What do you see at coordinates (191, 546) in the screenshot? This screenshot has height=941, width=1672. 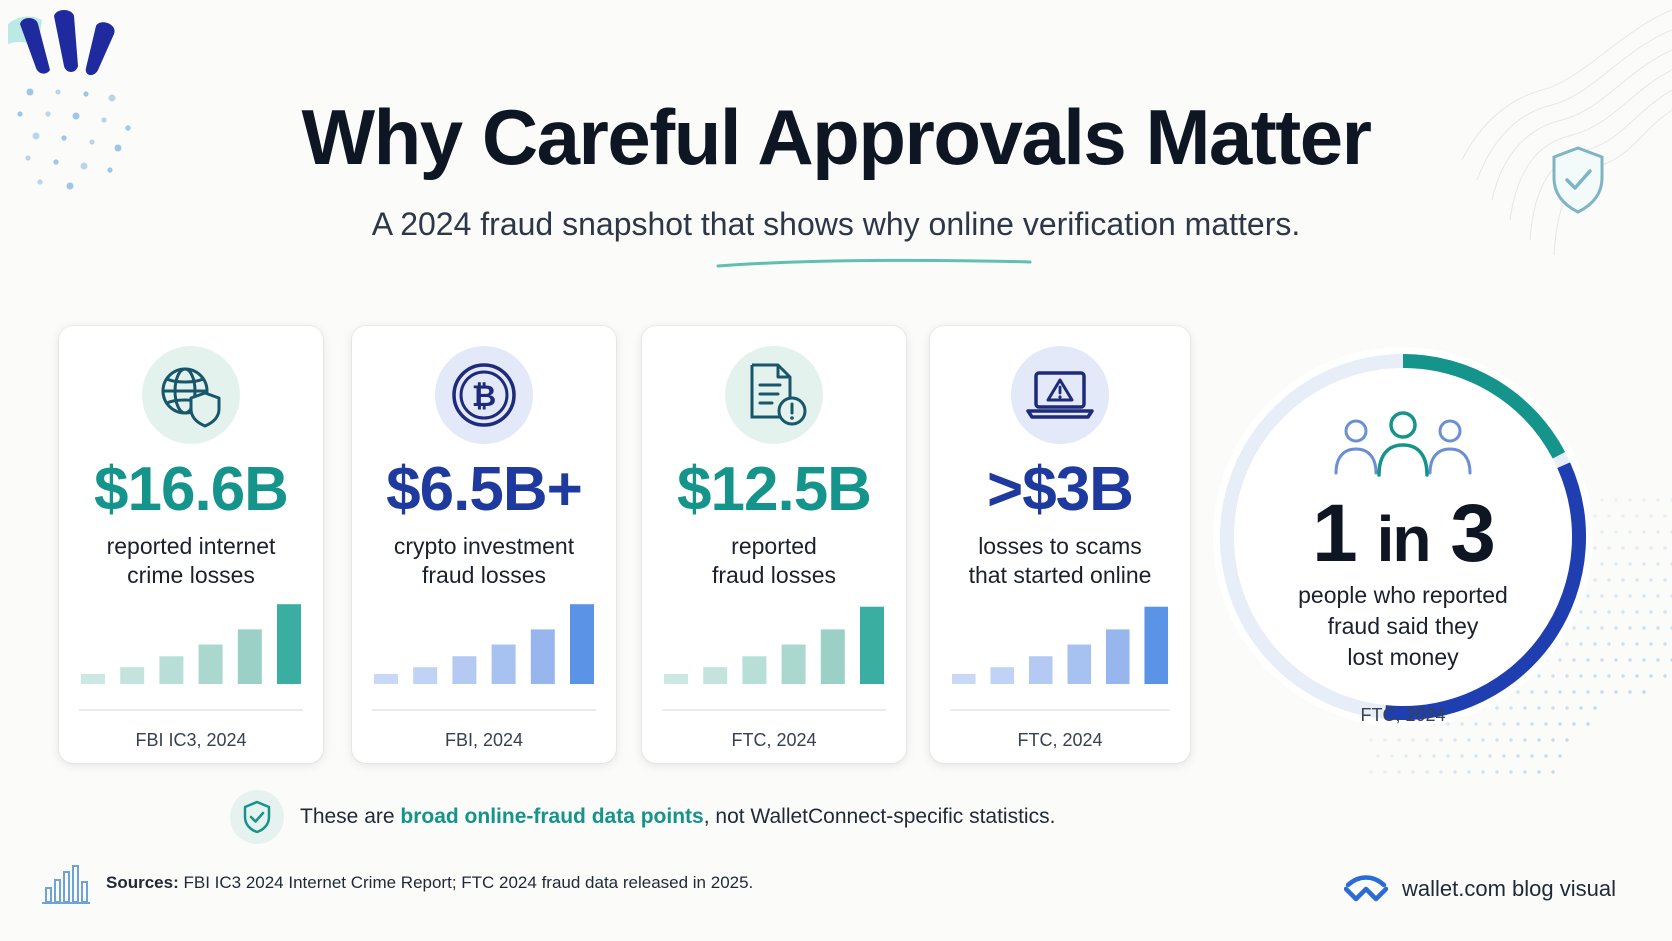 I see `stat-label-line: reported internet` at bounding box center [191, 546].